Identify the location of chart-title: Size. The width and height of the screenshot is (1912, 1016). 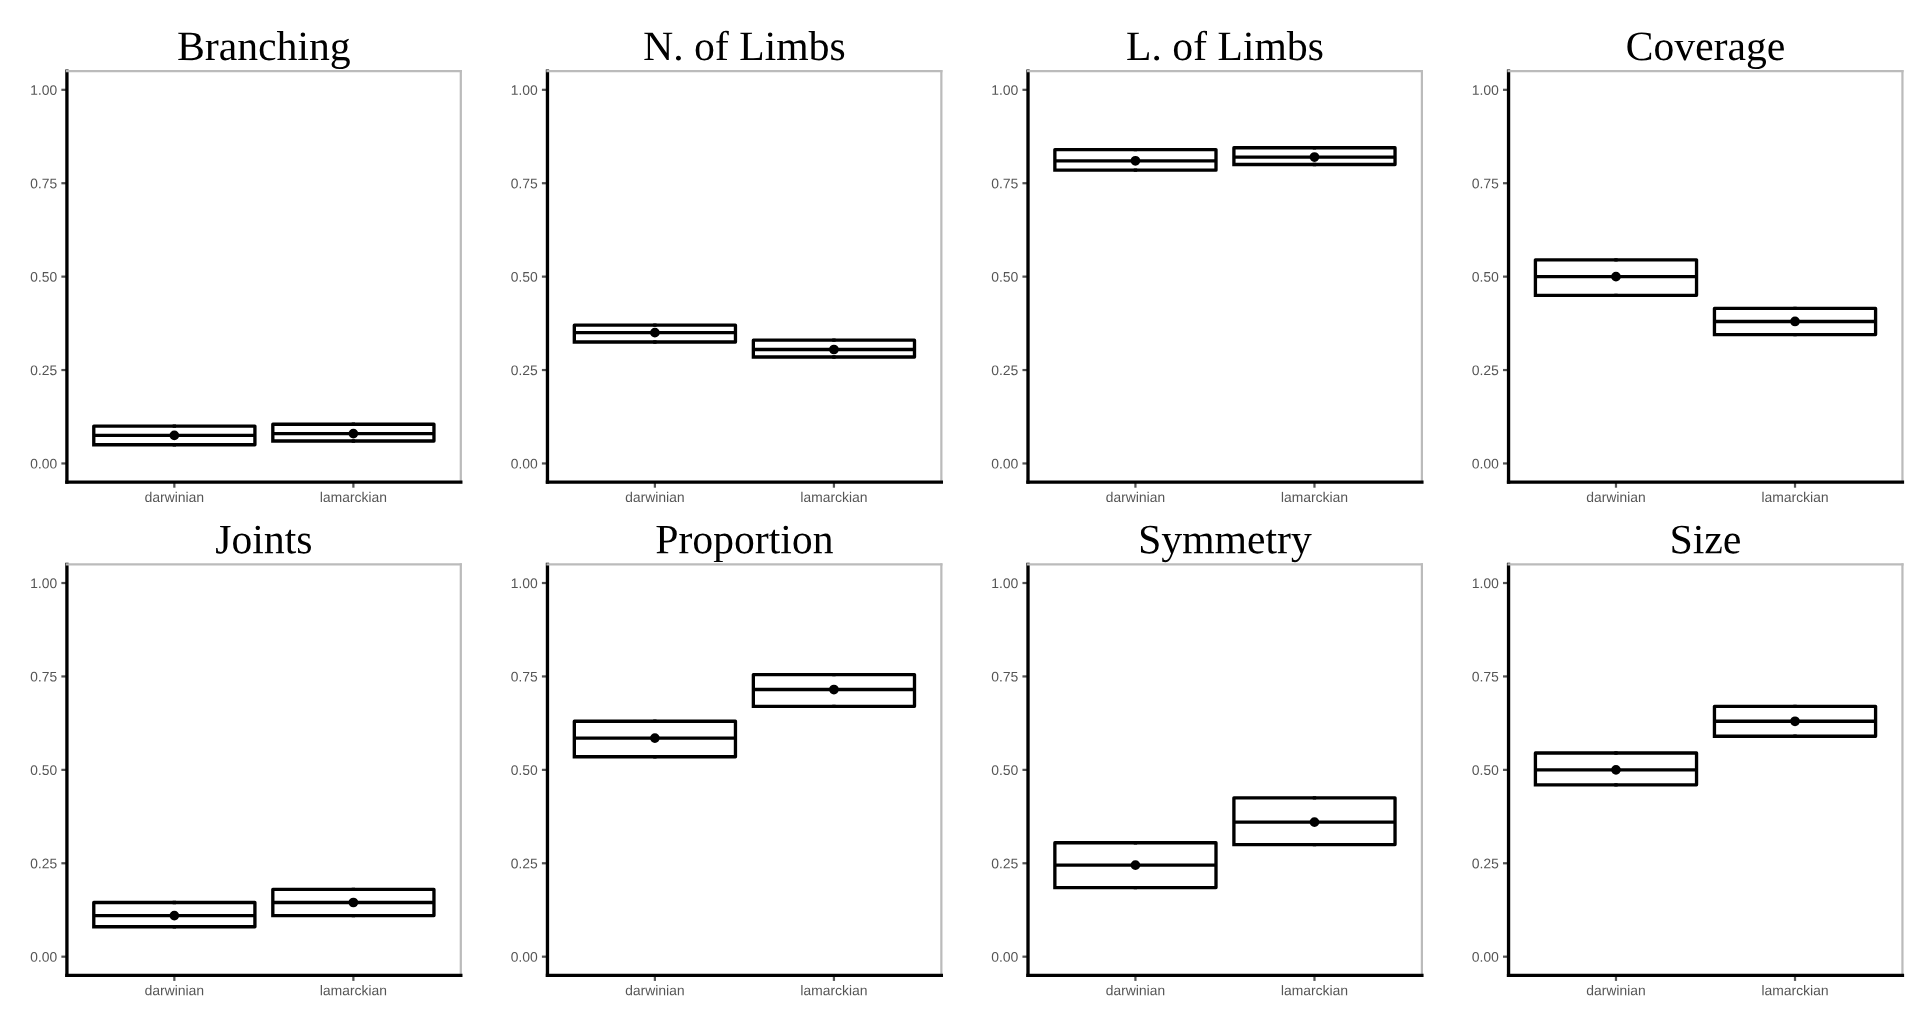
(1706, 539).